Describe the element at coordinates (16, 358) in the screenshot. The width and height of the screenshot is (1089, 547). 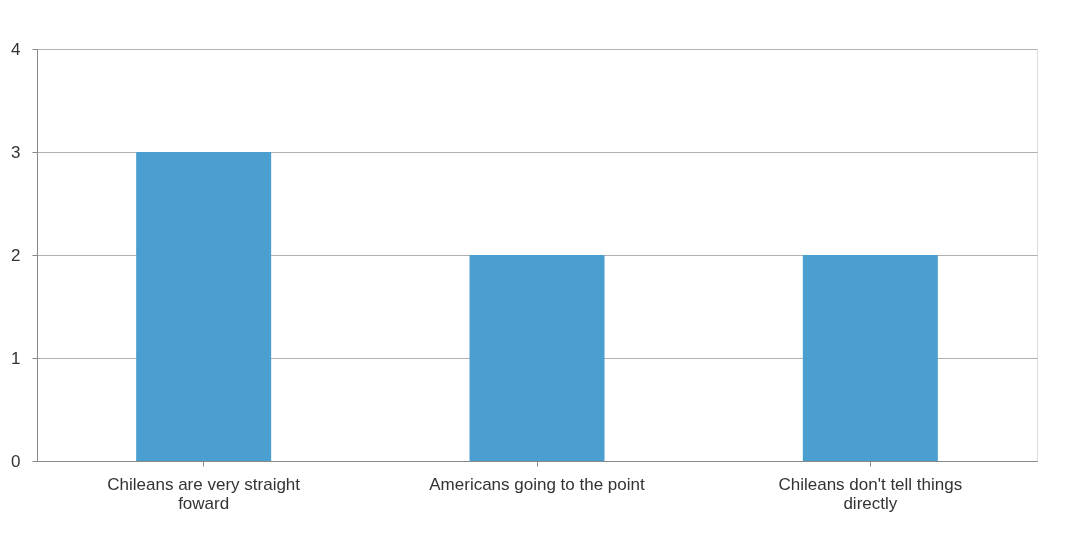
I see `y-tick-label: 1` at that location.